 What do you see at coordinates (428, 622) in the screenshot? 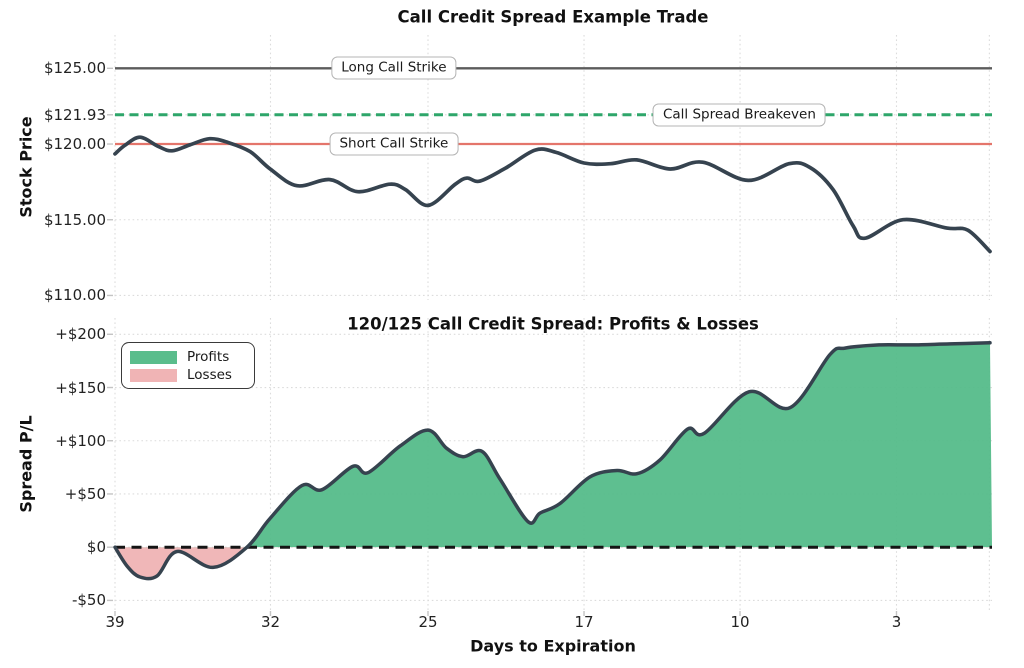
I see `x-tick-label-days: 25` at bounding box center [428, 622].